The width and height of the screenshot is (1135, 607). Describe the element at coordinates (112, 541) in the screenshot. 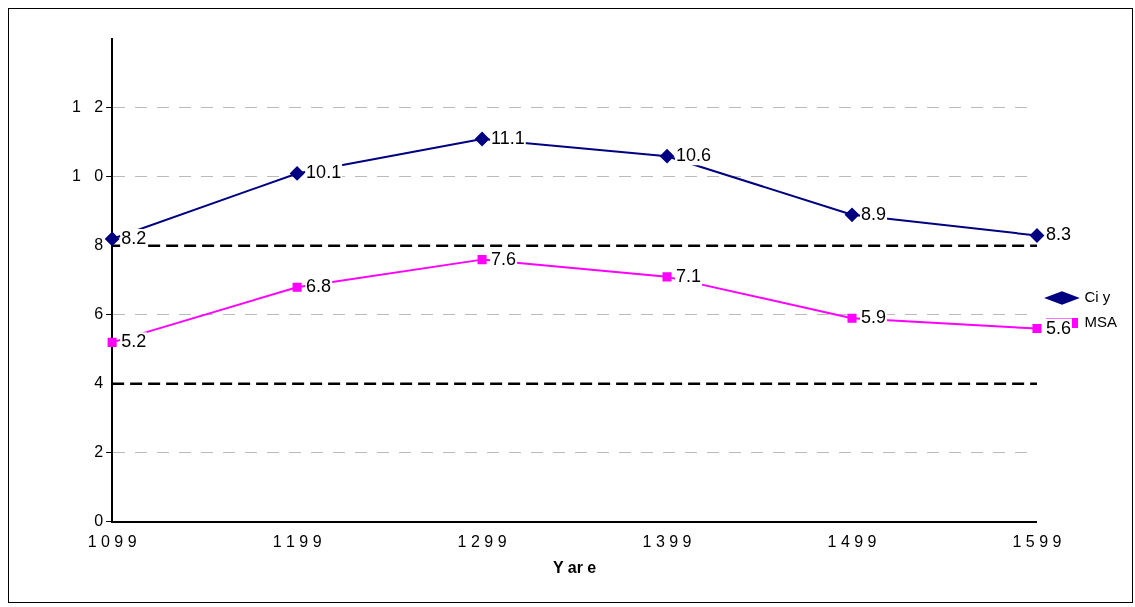

I see `x-tick-label: 1 0 9 9` at that location.